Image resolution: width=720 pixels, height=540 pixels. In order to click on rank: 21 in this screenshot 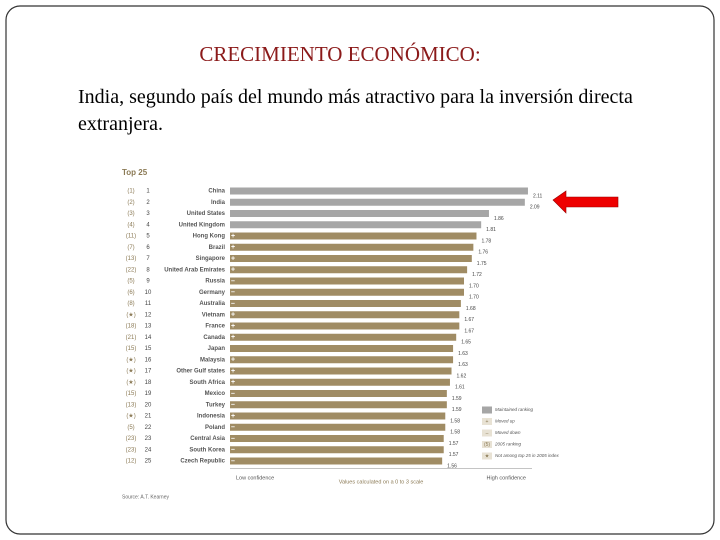, I will do `click(148, 417)`.